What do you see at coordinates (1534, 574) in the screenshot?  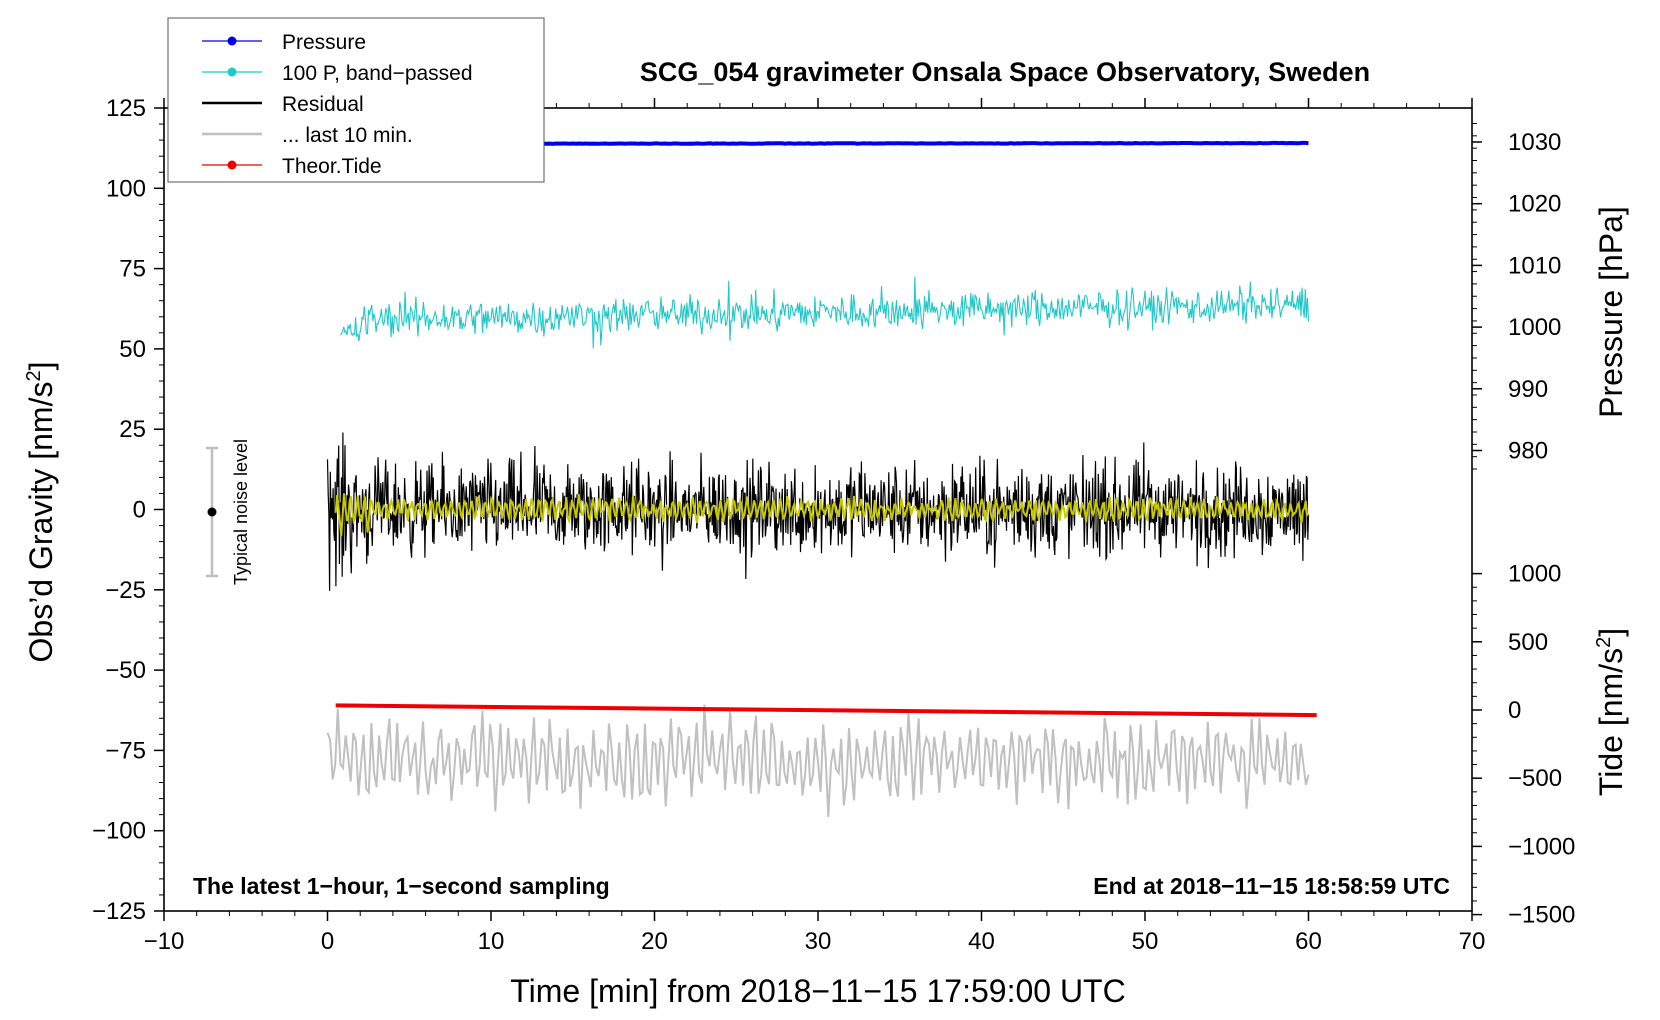 I see `tide-tick-label: 1000` at bounding box center [1534, 574].